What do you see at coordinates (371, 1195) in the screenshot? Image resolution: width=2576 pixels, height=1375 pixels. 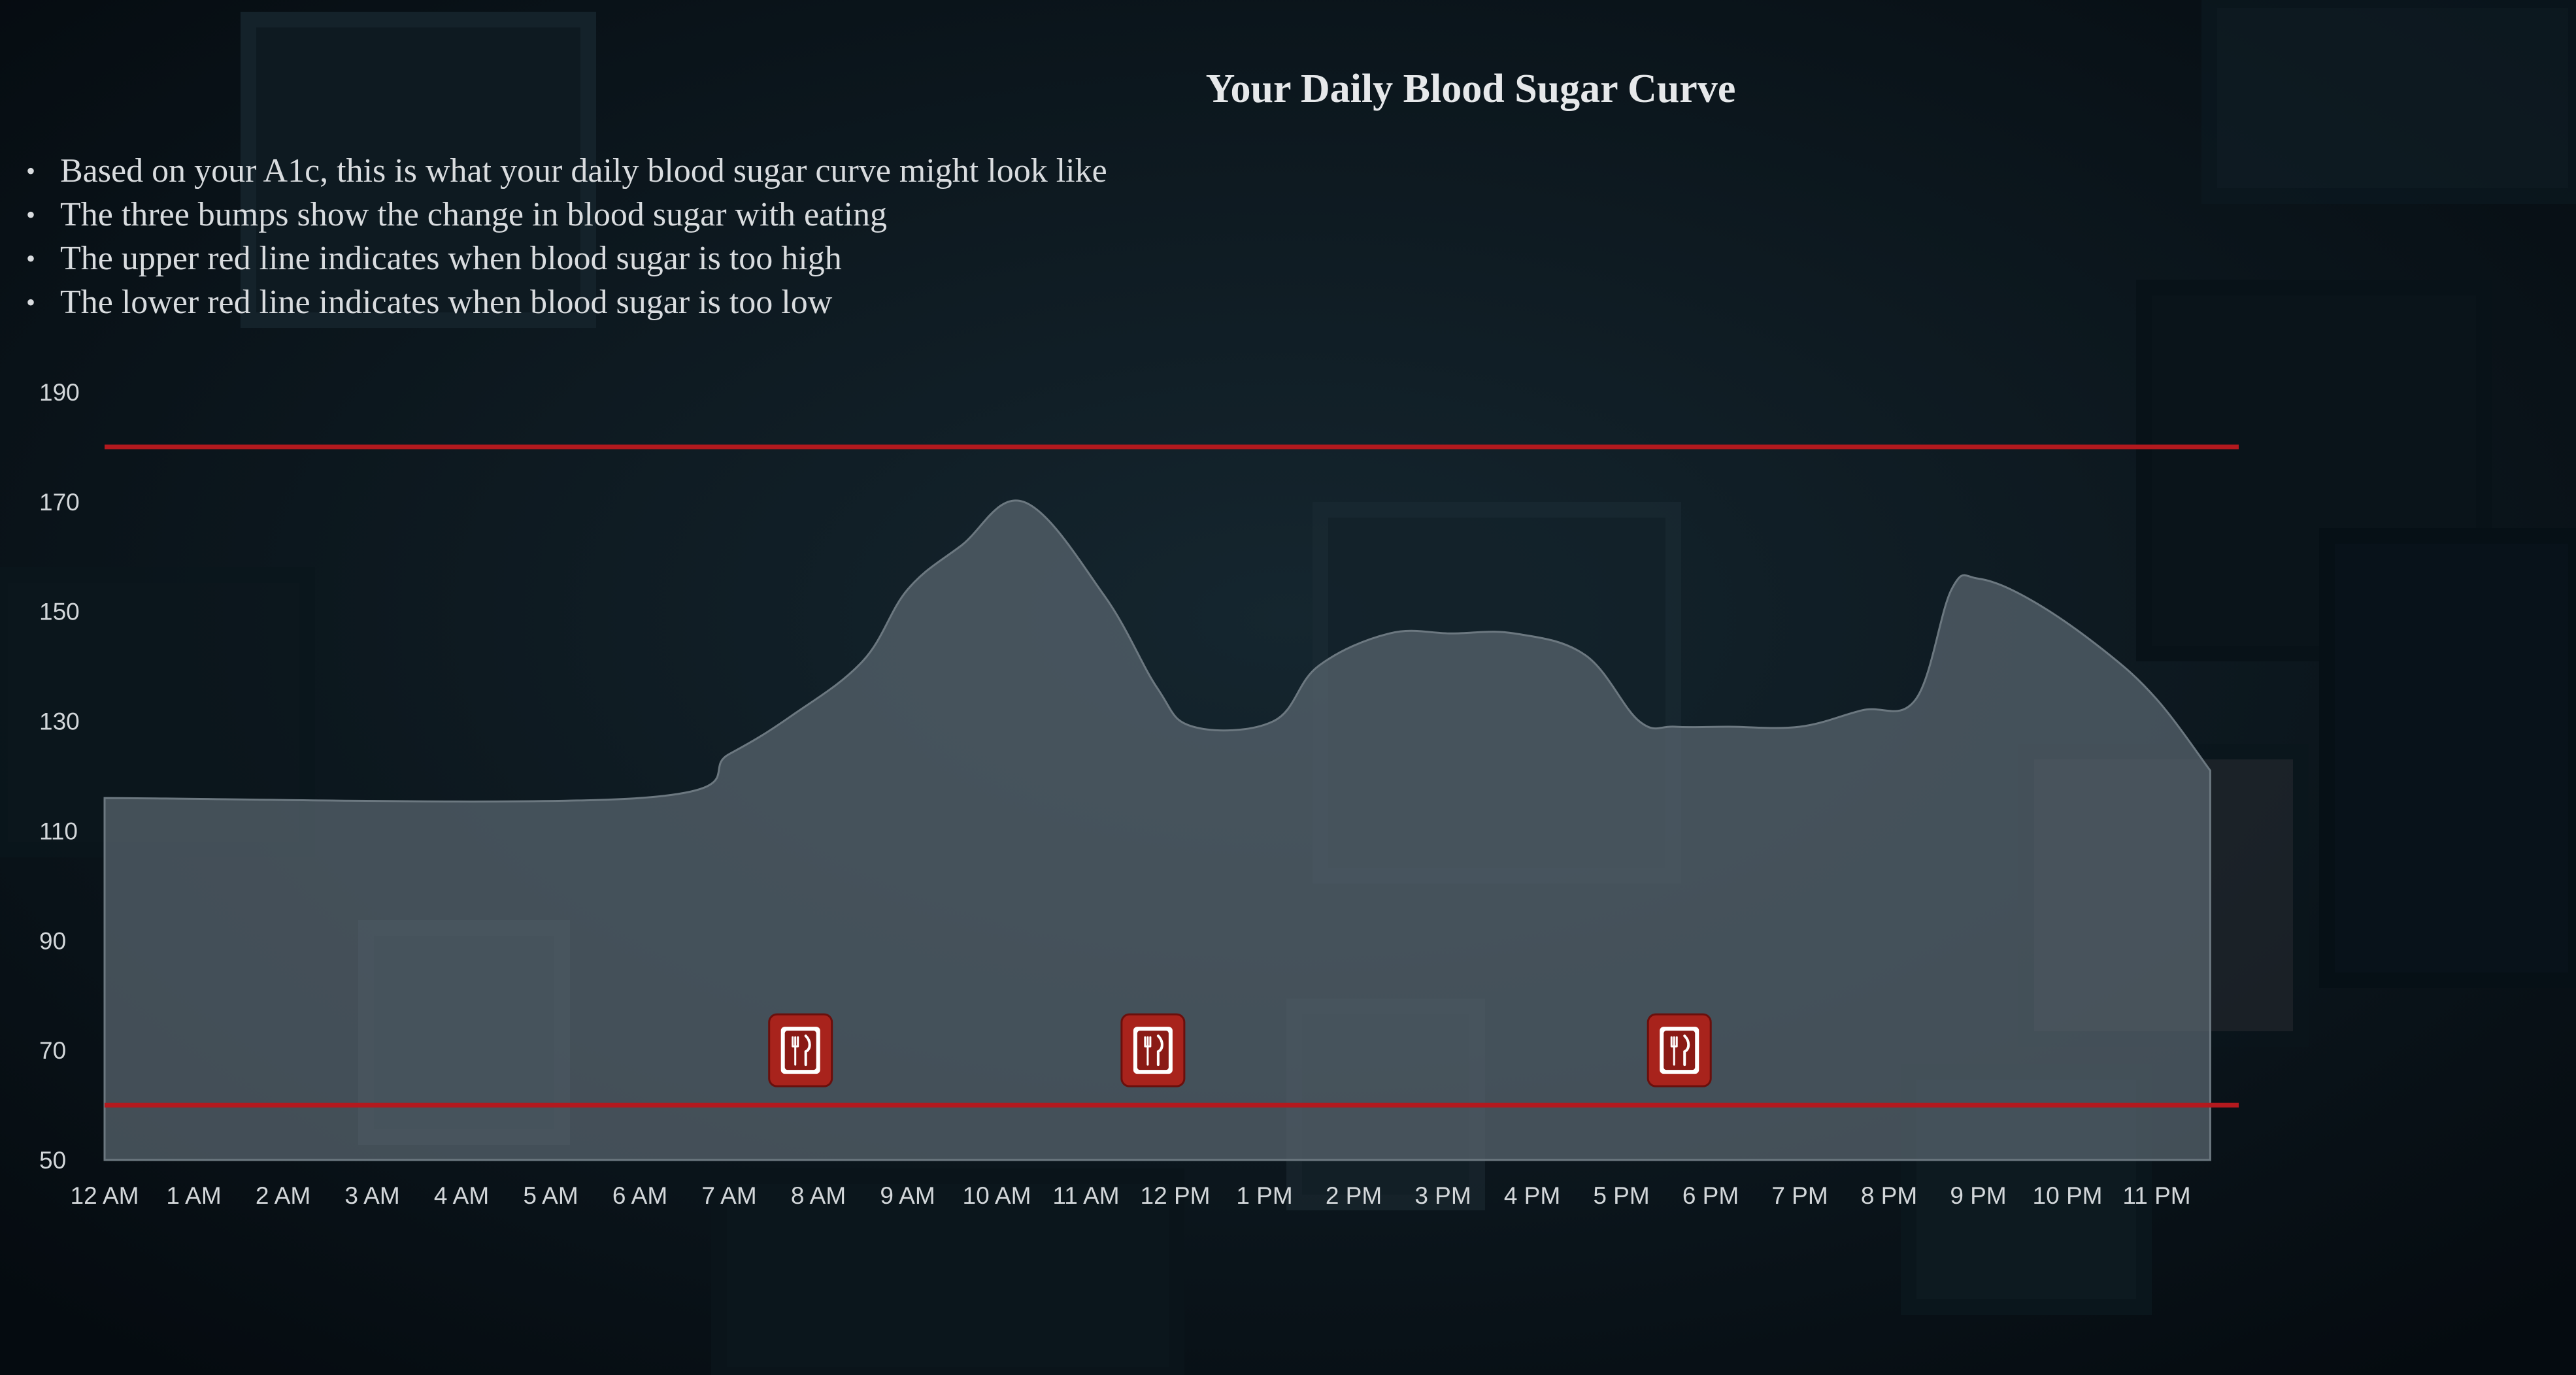 I see `x-tick-label: 3 AM` at bounding box center [371, 1195].